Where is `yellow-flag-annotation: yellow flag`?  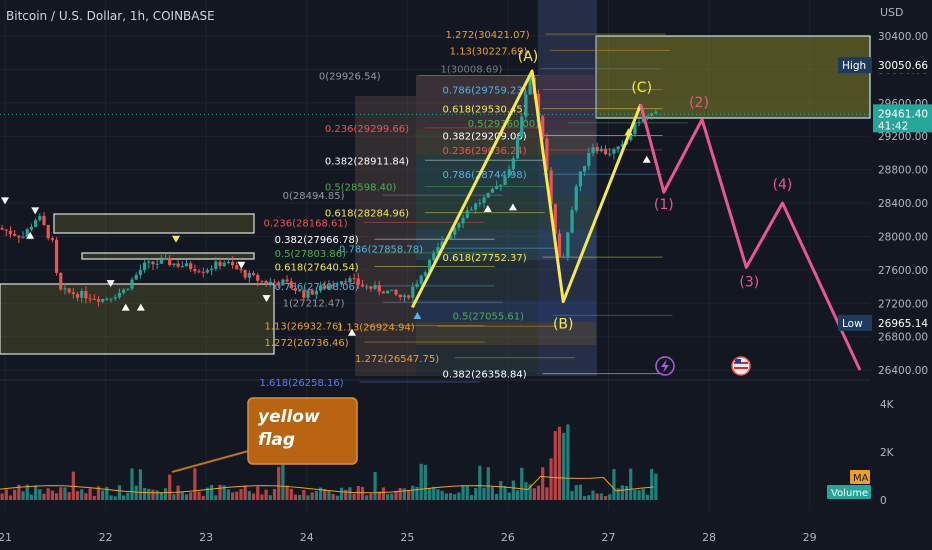
yellow-flag-annotation: yellow flag is located at coordinates (264, 435).